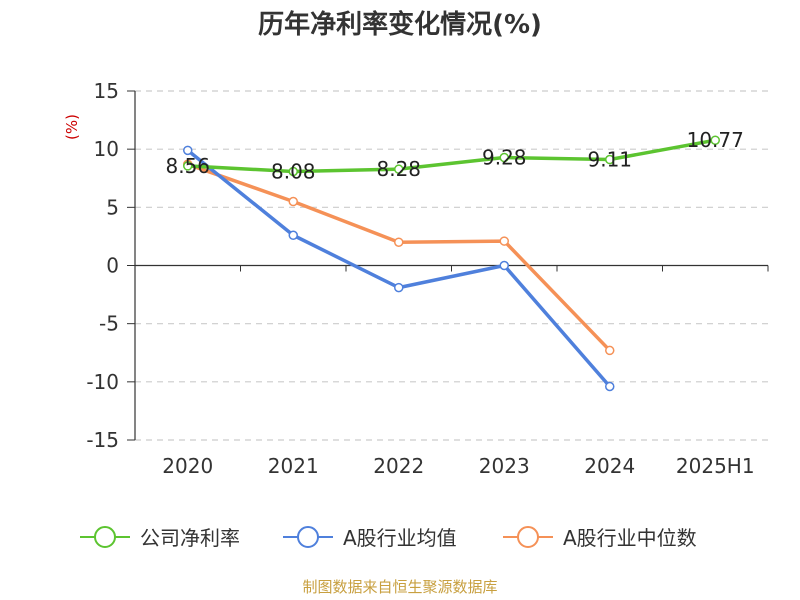 This screenshot has width=800, height=600. Describe the element at coordinates (72, 127) in the screenshot. I see `y-unit-label: (%)` at that location.